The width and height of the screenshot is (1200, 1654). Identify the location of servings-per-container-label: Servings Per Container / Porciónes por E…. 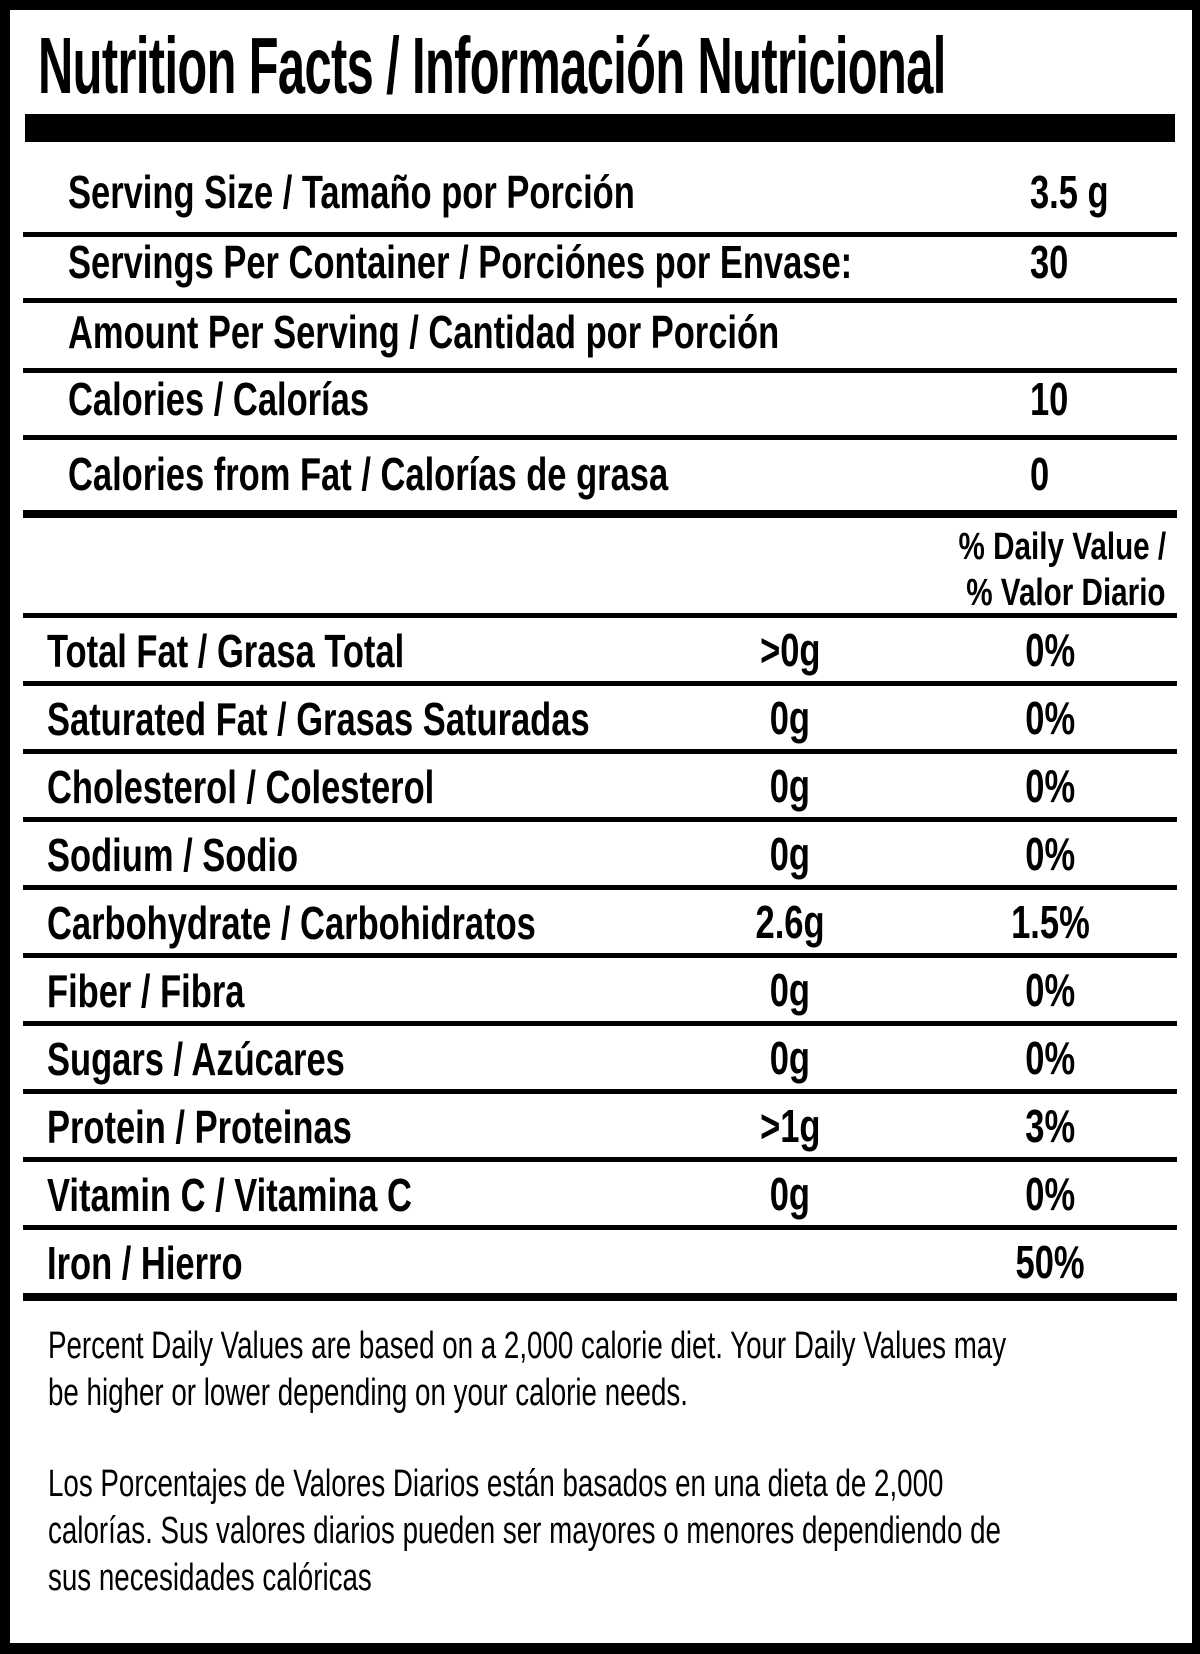
(460, 262).